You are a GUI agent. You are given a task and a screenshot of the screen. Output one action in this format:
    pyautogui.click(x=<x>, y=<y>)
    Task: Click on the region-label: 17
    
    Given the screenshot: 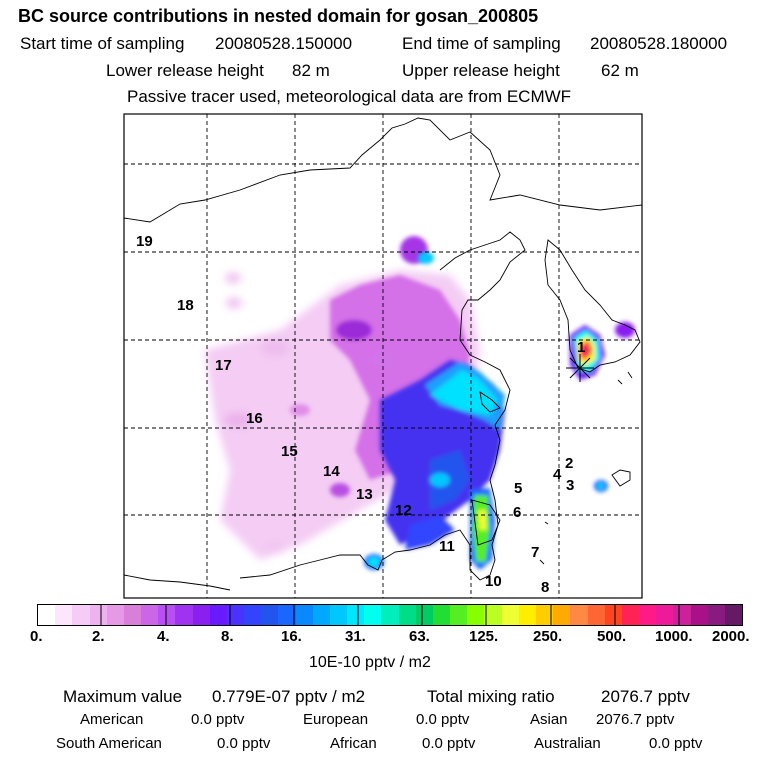 What is the action you would take?
    pyautogui.click(x=223, y=365)
    